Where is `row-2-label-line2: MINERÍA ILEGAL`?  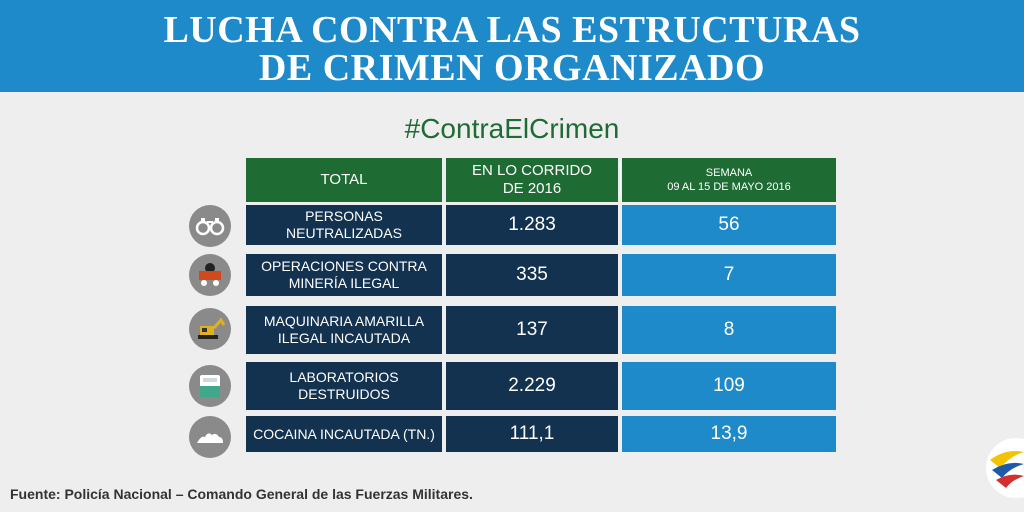
row-2-label-line2: MINERÍA ILEGAL is located at coordinates (344, 283).